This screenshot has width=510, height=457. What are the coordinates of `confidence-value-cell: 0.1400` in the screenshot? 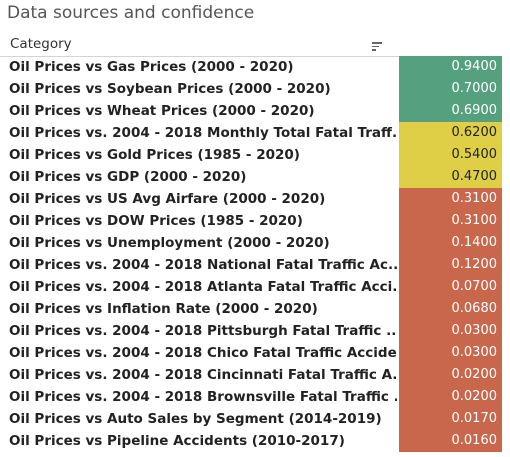 It's located at (450, 243).